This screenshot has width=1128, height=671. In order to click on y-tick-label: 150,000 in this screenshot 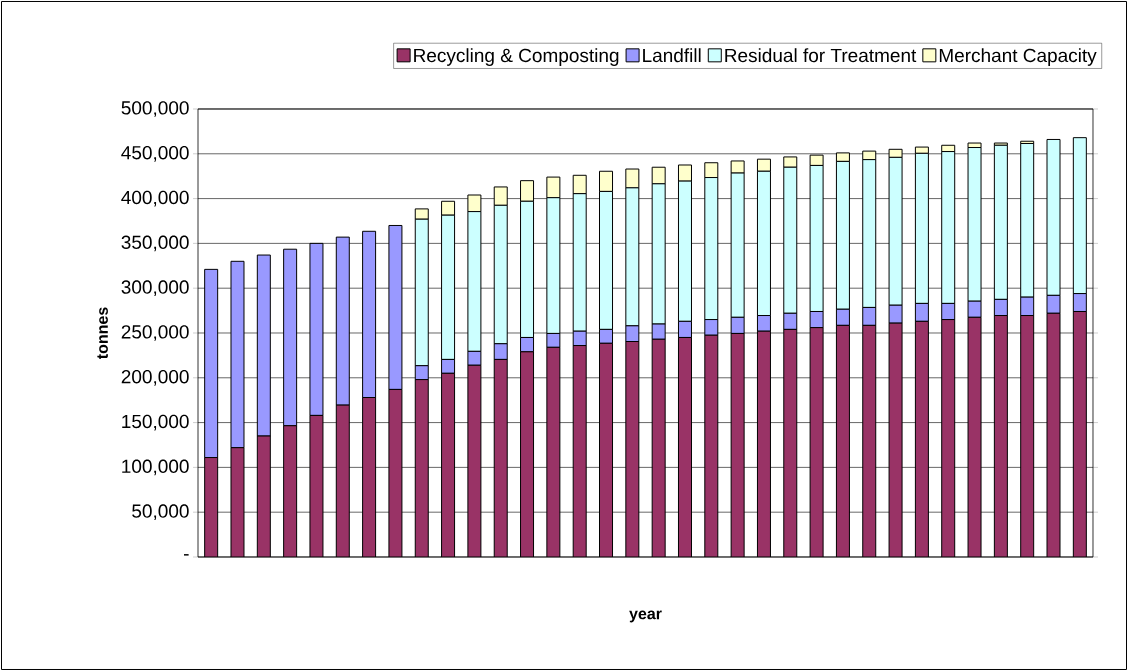, I will do `click(155, 422)`.